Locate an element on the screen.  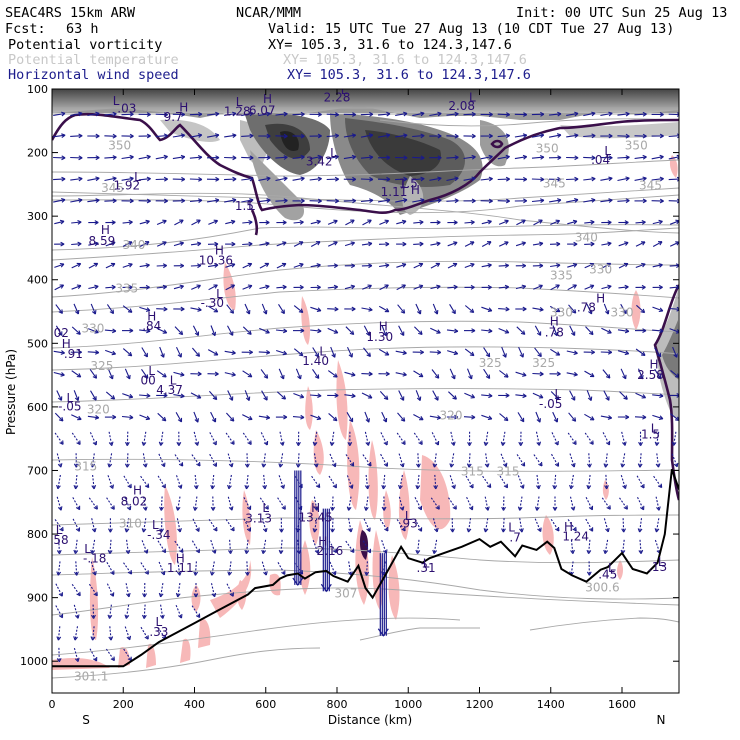
extremum-value: .84 is located at coordinates (151, 326).